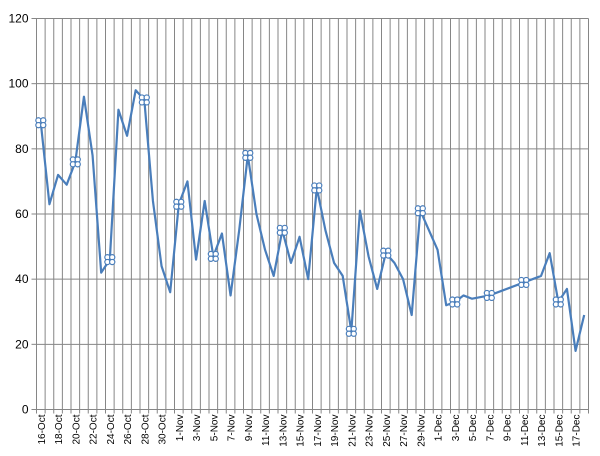 The height and width of the screenshot is (456, 600). Describe the element at coordinates (490, 428) in the screenshot. I see `x-tick-label: 7-Dec` at that location.